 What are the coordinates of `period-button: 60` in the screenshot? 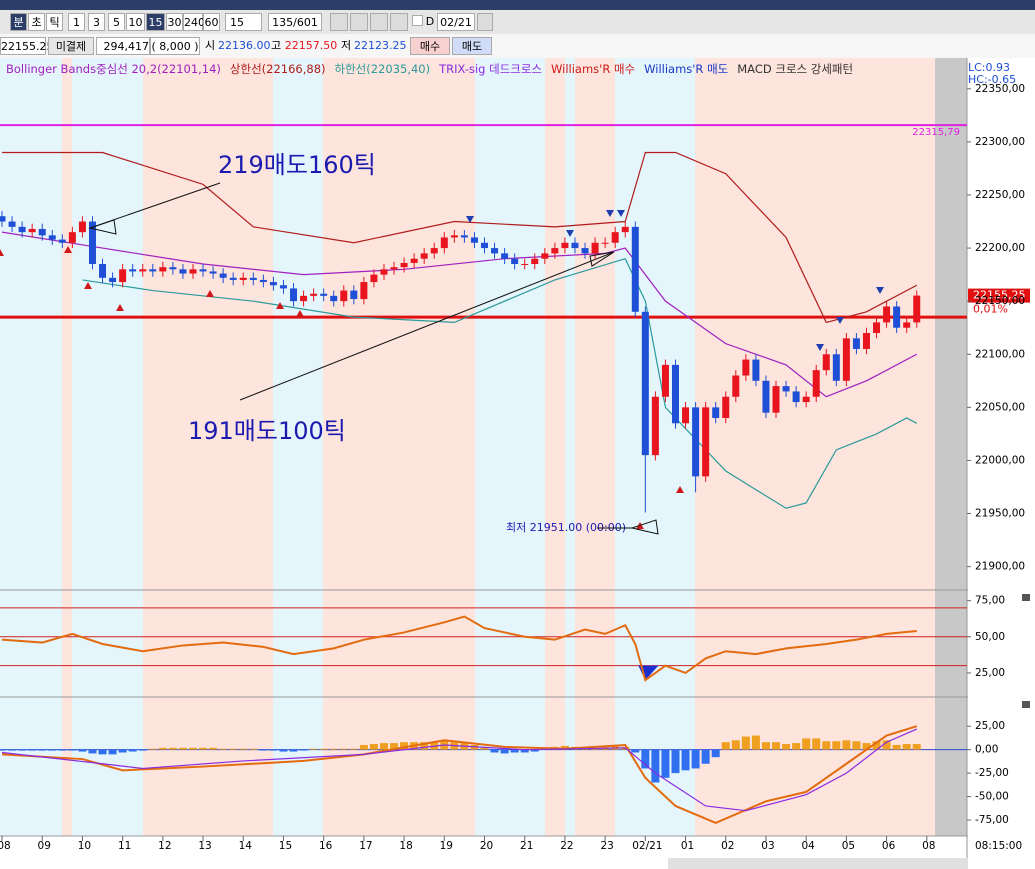 It's located at (211, 22).